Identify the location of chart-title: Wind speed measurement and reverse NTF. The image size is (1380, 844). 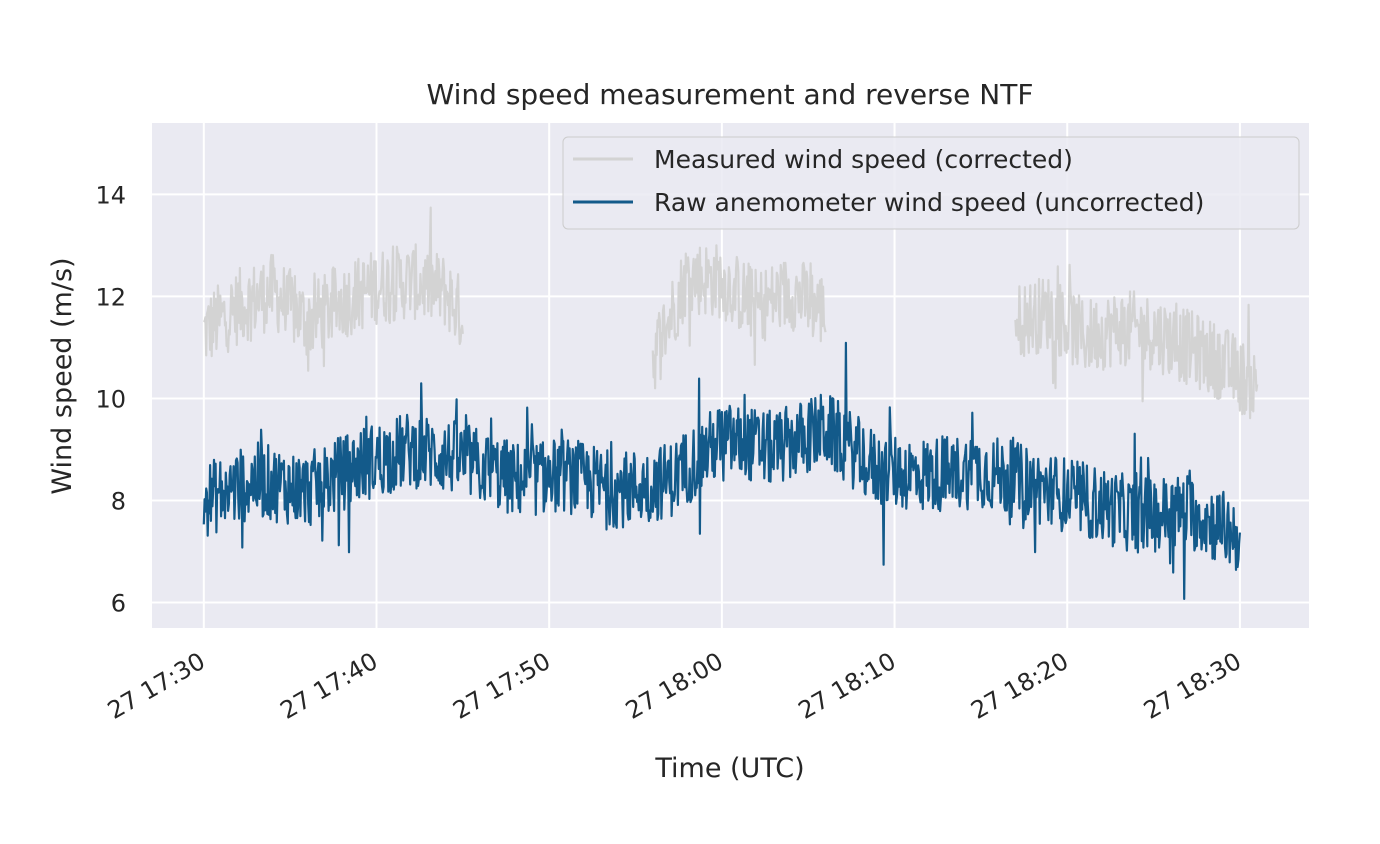
(730, 94).